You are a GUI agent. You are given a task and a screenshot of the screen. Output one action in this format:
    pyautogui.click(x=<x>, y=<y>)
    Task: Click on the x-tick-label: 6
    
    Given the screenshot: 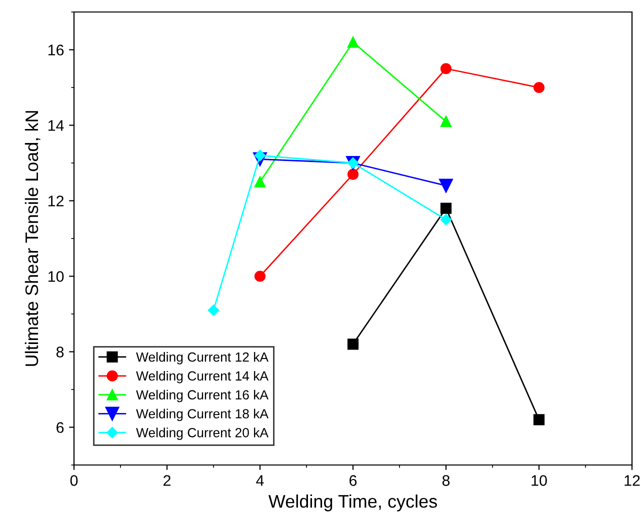 What is the action you would take?
    pyautogui.click(x=353, y=480)
    